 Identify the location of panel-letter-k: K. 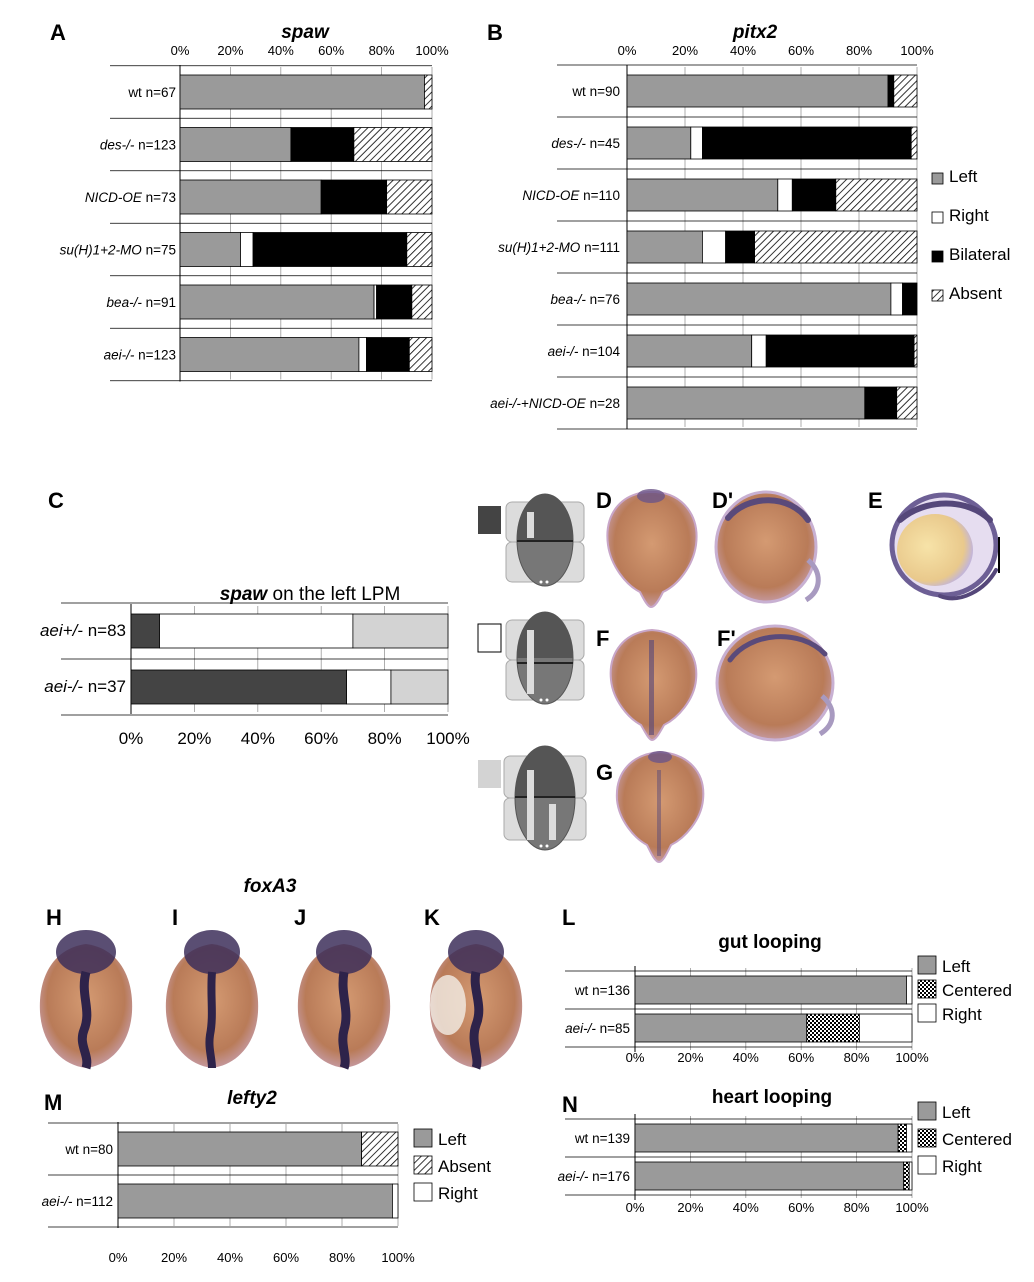
(432, 917).